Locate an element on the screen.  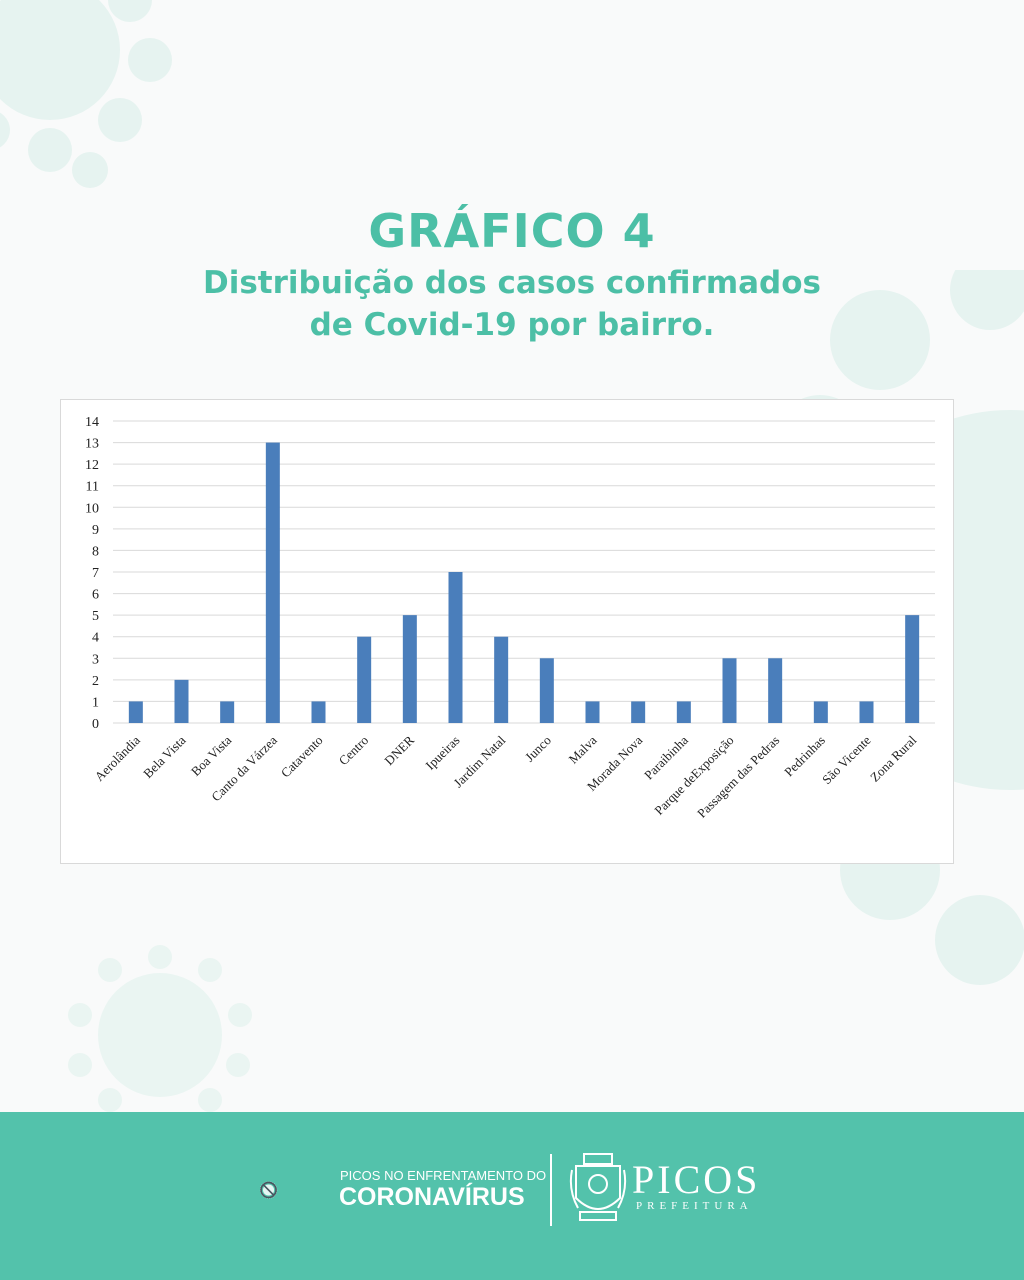
y-tick-label: 1 is located at coordinates (95, 702).